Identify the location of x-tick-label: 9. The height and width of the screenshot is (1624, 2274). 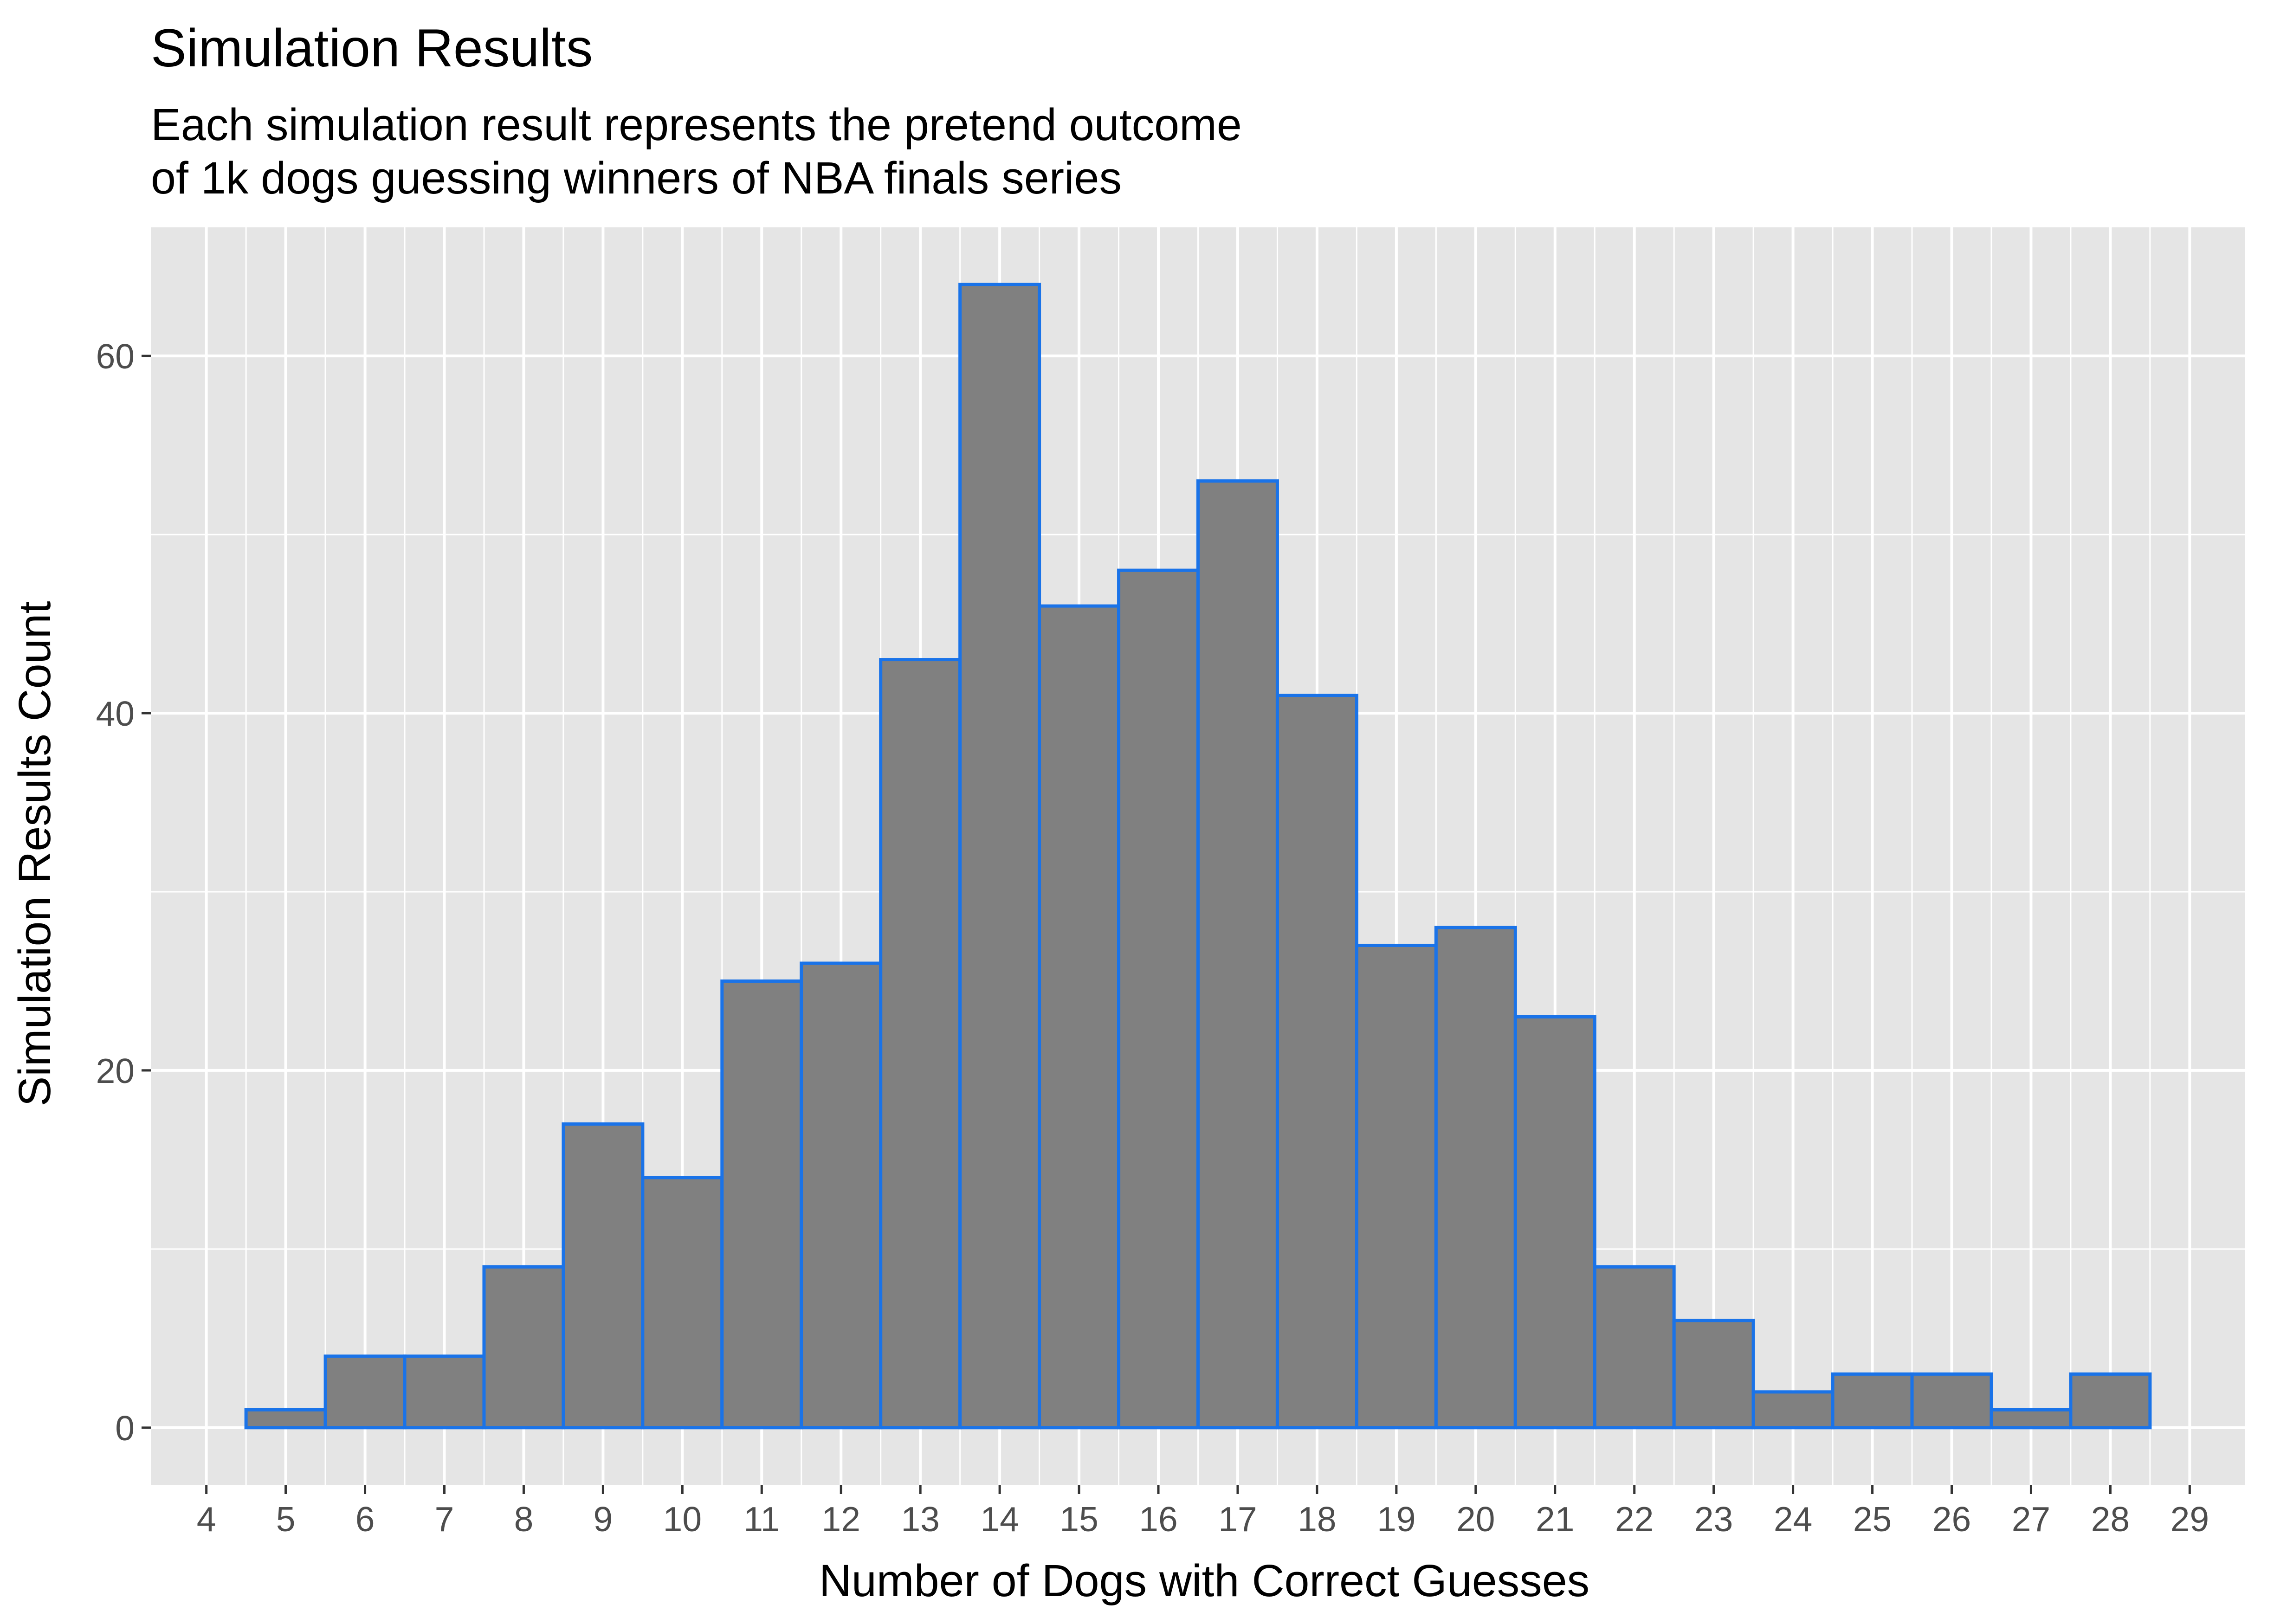
(603, 1520).